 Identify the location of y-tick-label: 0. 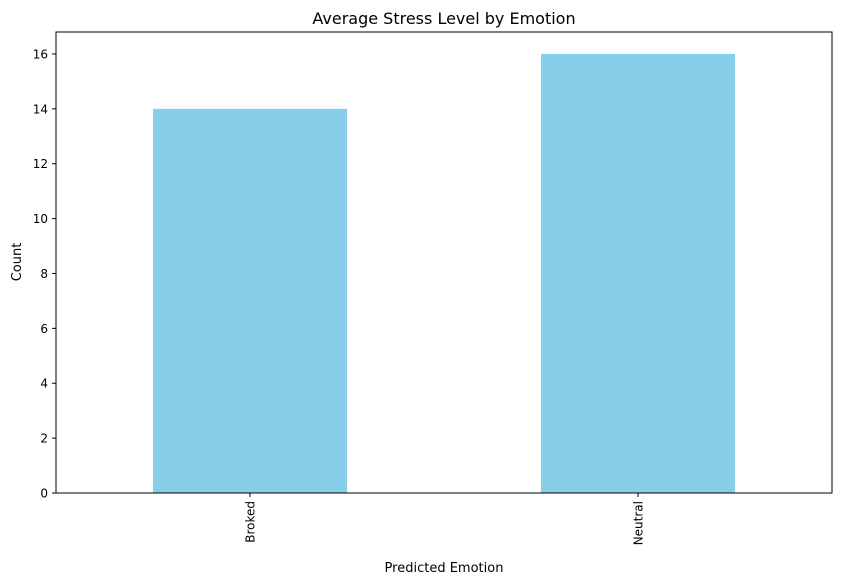
(44, 494).